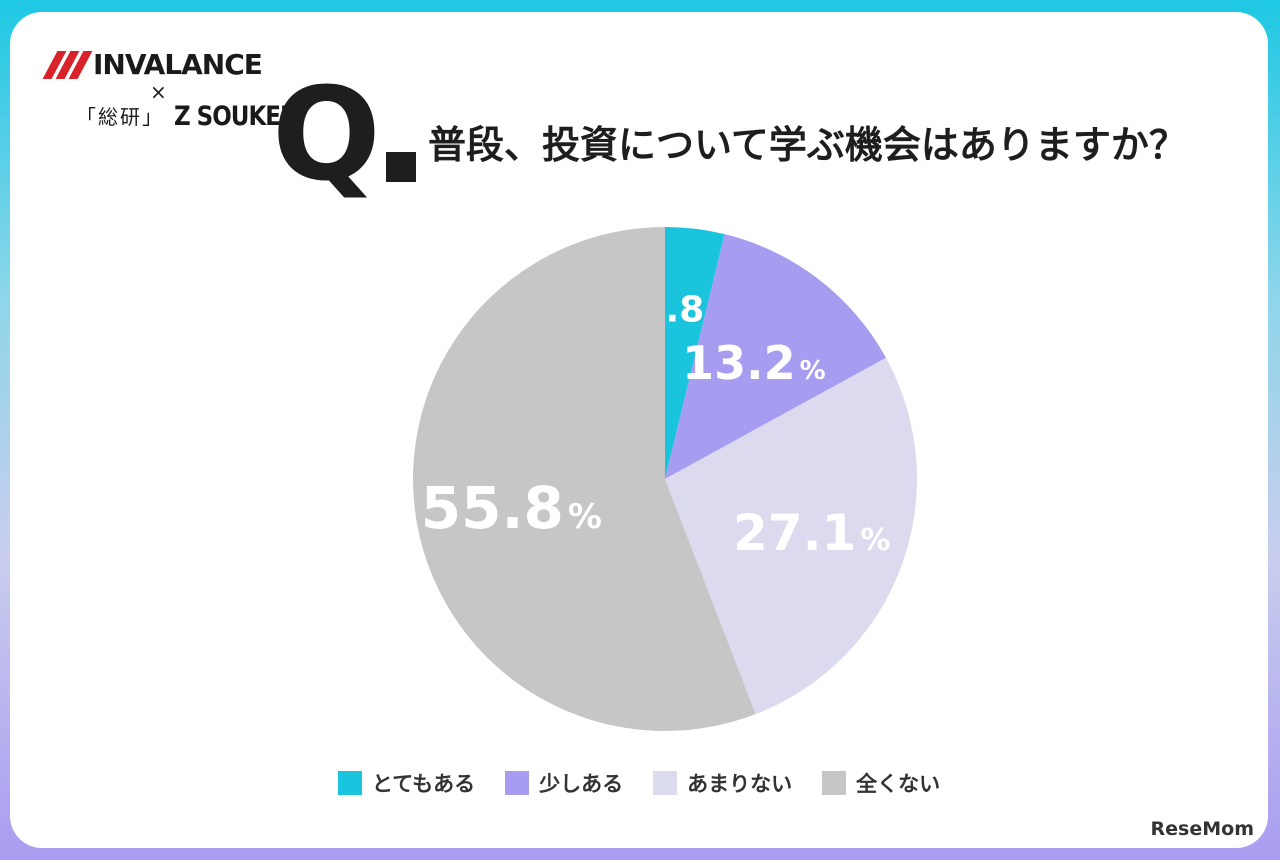 The width and height of the screenshot is (1280, 860). Describe the element at coordinates (423, 784) in the screenshot. I see `legend-label: とてもある` at that location.